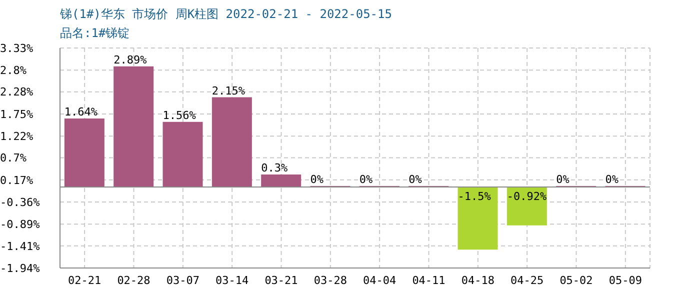  Describe the element at coordinates (226, 14) in the screenshot. I see `chart-title: 锑(1#)华东 市场价 周K柱图 2022-02-21 - 2022-05-15` at that location.